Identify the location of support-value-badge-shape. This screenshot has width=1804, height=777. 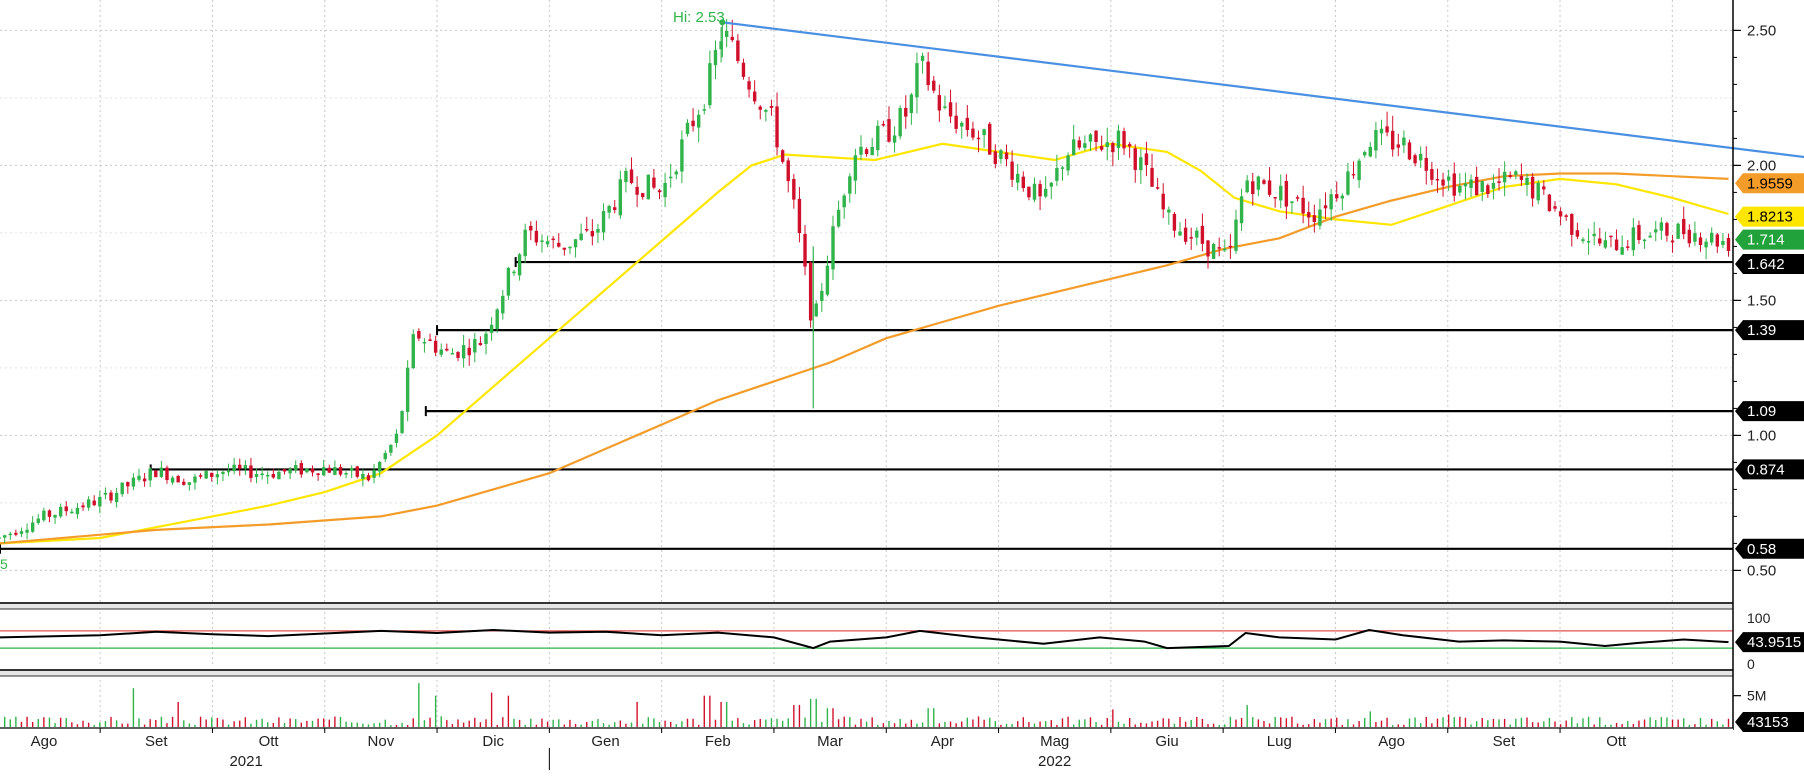
(1769, 264).